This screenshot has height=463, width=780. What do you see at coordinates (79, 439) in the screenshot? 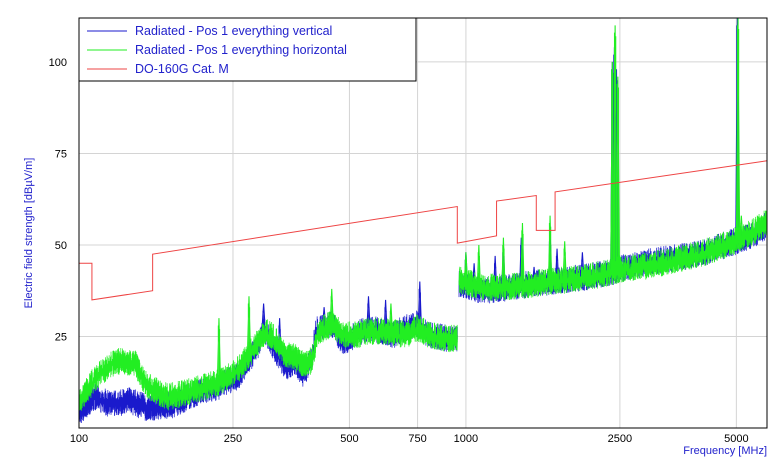
I see `x-tick-label-100: 100` at bounding box center [79, 439].